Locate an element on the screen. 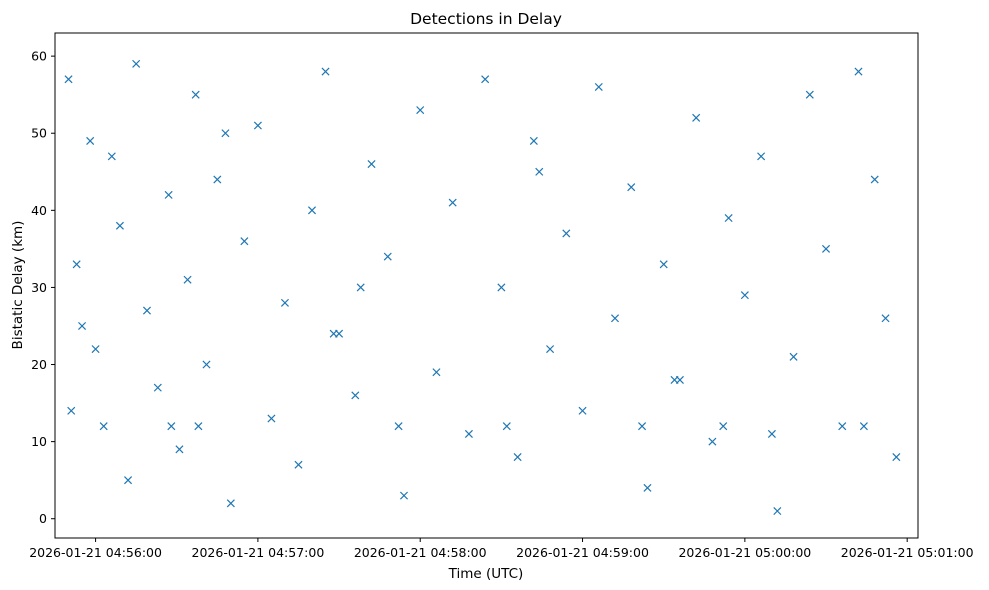  y-axis-ticks: 0 10 20 30 40 50 60 is located at coordinates (43, 287).